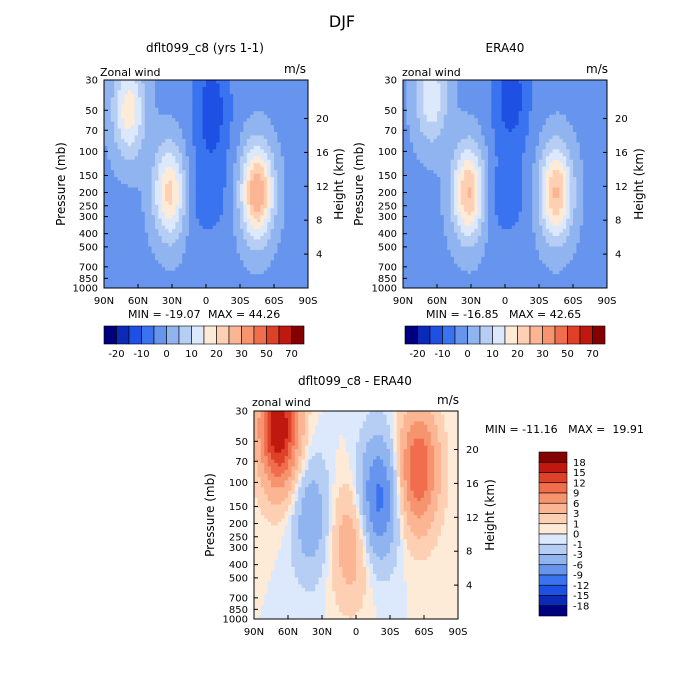  Describe the element at coordinates (205, 48) in the screenshot. I see `panel-model-title: dflt099_c8 (yrs 1-1)` at that location.